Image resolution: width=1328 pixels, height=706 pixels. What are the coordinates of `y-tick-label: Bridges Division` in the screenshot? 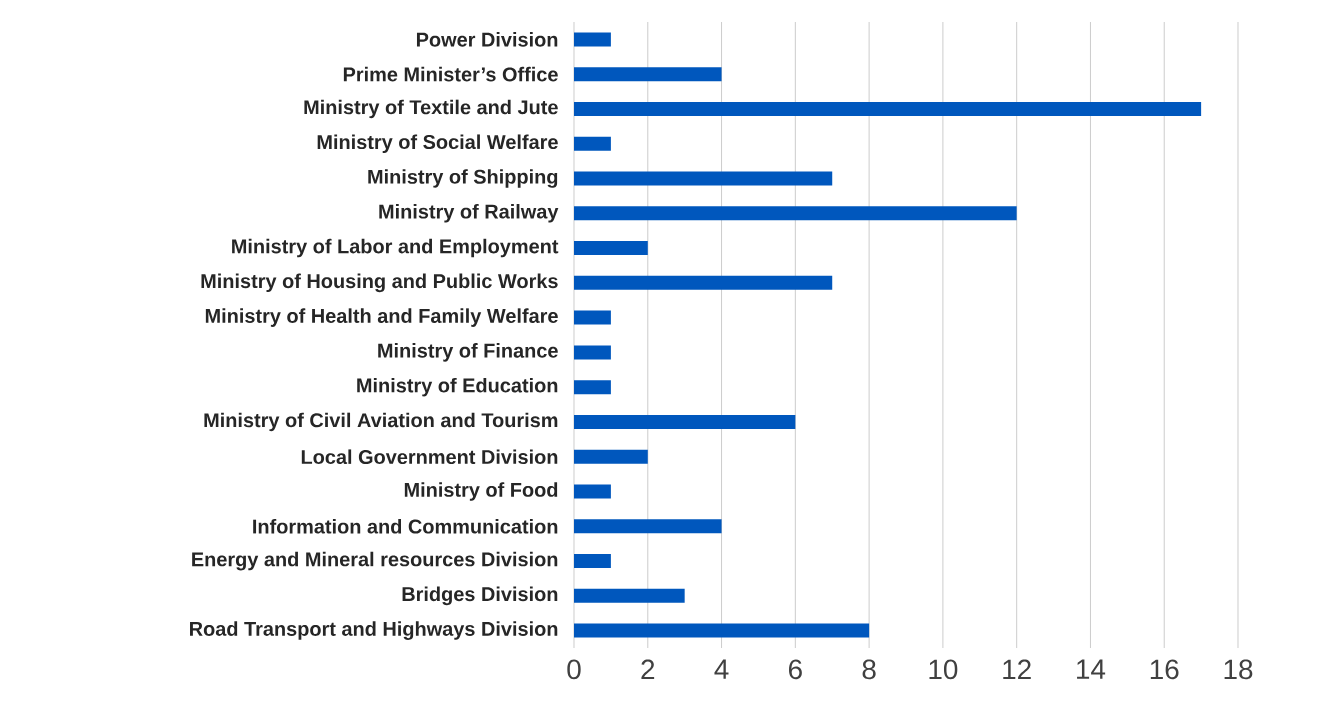 It's located at (480, 596).